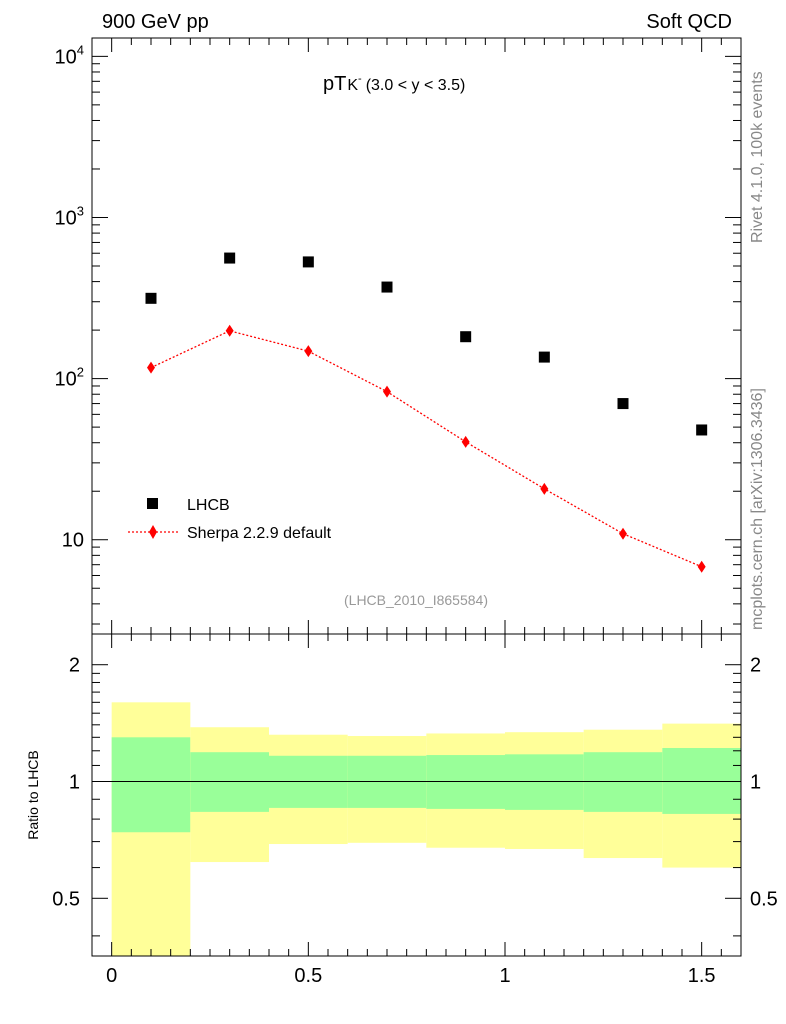 Image resolution: width=786 pixels, height=1024 pixels. What do you see at coordinates (155, 22) in the screenshot?
I see `header-left: 900 GeV pp` at bounding box center [155, 22].